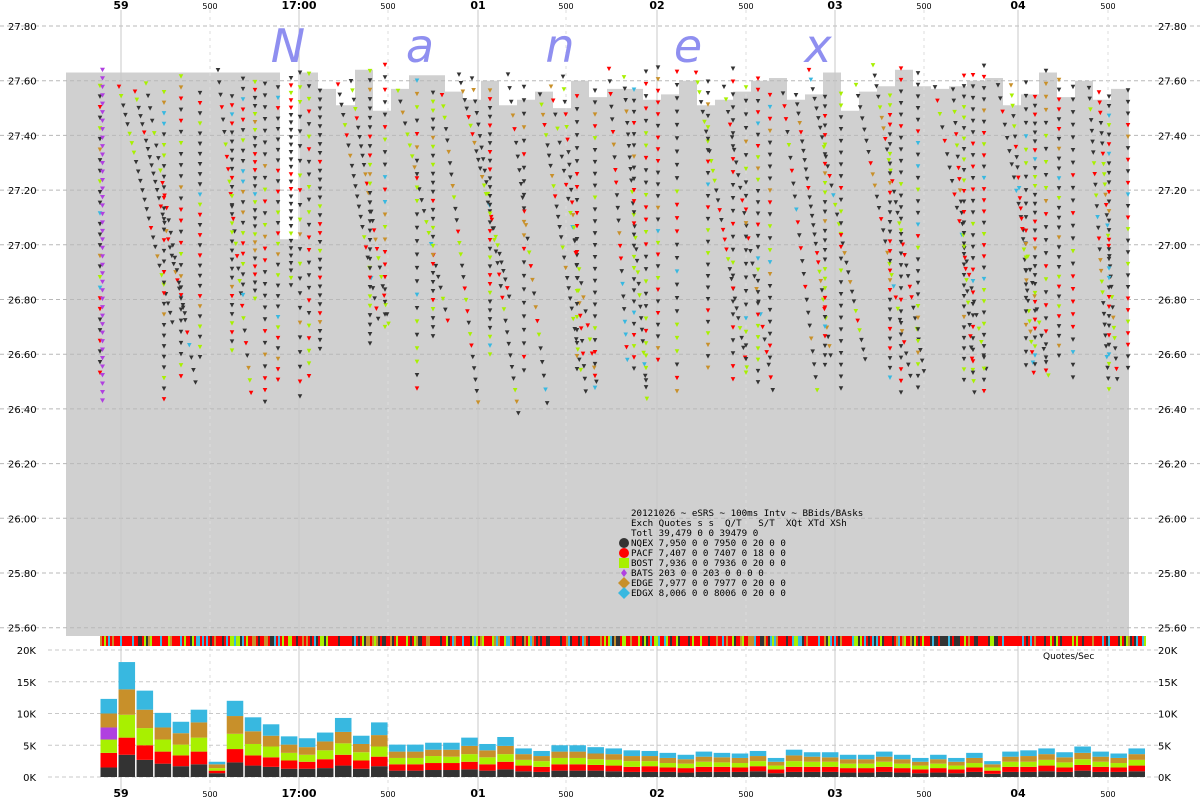 The height and width of the screenshot is (804, 1200). What do you see at coordinates (739, 523) in the screenshot?
I see `legend-header: Exch Quotes s s Q/T S/T XQt XTd XSh` at bounding box center [739, 523].